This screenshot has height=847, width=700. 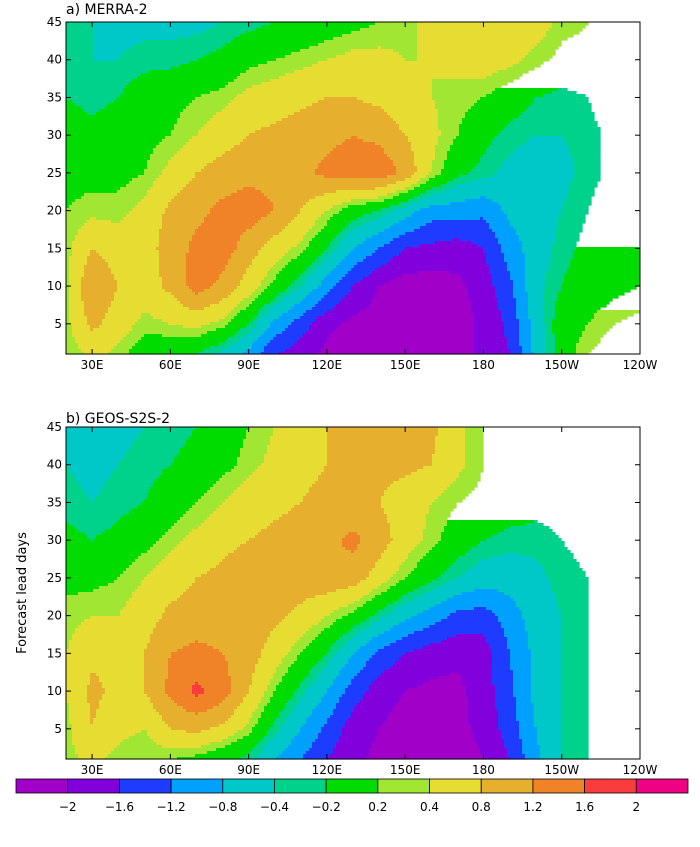 What do you see at coordinates (58, 729) in the screenshot?
I see `panel-b-y-tick-label: 5` at bounding box center [58, 729].